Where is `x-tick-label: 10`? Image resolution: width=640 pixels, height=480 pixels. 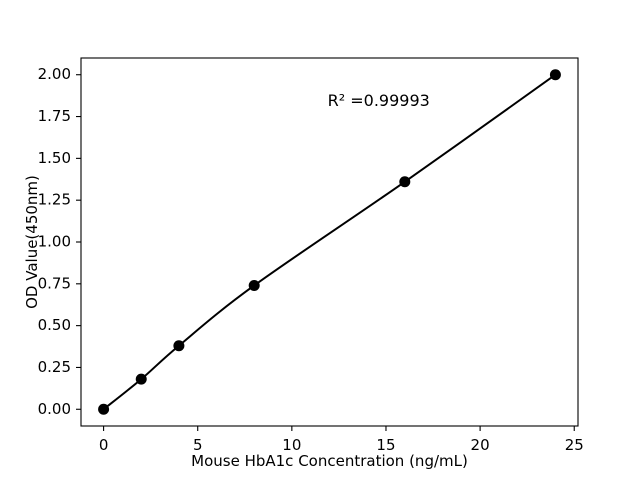
x-tick-label: 10 is located at coordinates (291, 445).